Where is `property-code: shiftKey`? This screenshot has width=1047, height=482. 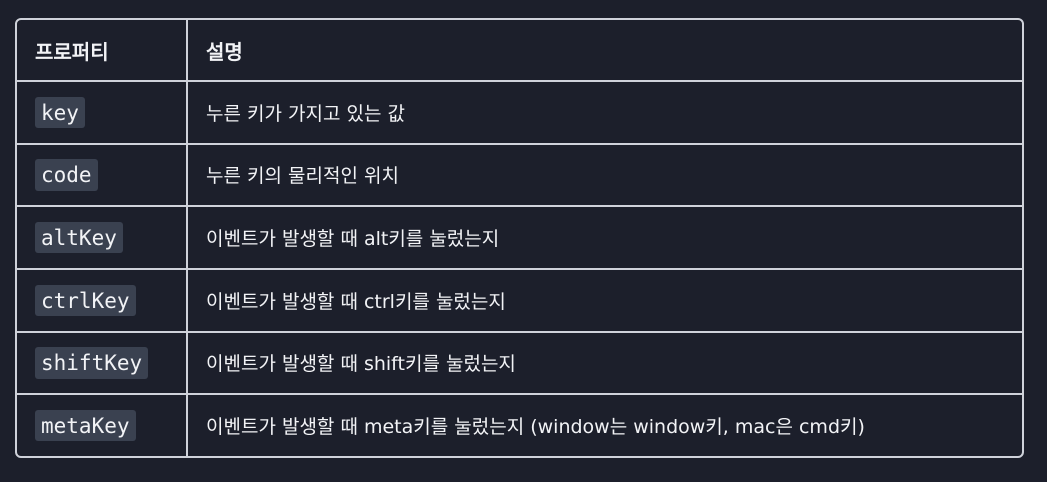 property-code: shiftKey is located at coordinates (92, 363).